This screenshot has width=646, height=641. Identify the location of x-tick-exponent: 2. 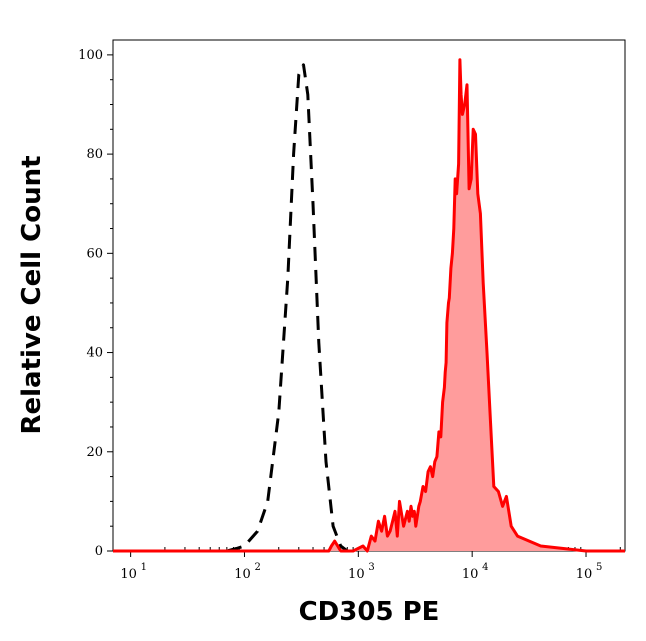
(257, 567).